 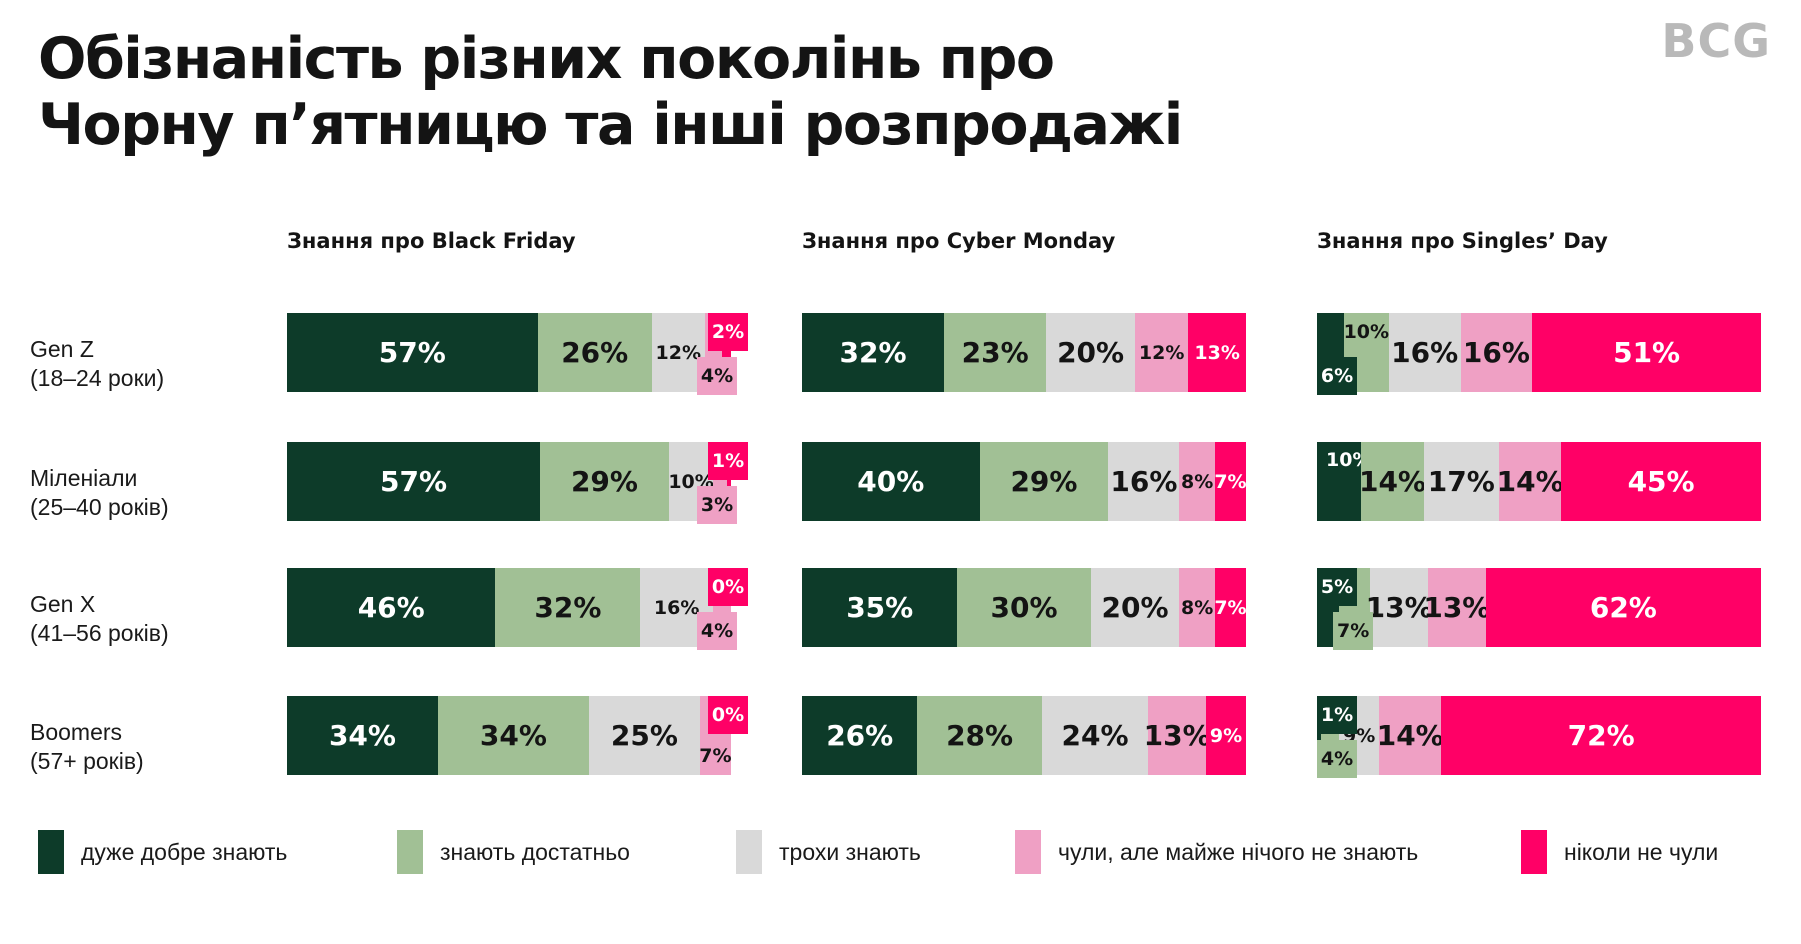 What do you see at coordinates (513, 852) in the screenshot?
I see `legend-item: знають достатньо` at bounding box center [513, 852].